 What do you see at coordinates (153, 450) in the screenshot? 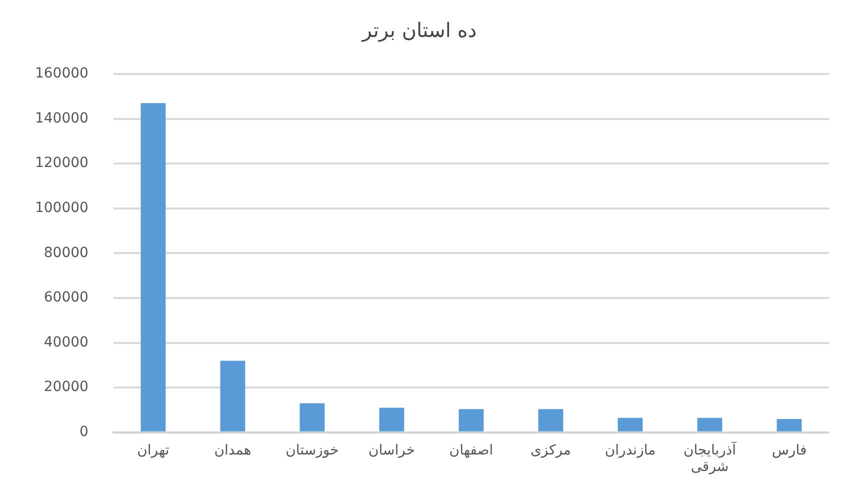
I see `x-tick-label: تهران` at bounding box center [153, 450].